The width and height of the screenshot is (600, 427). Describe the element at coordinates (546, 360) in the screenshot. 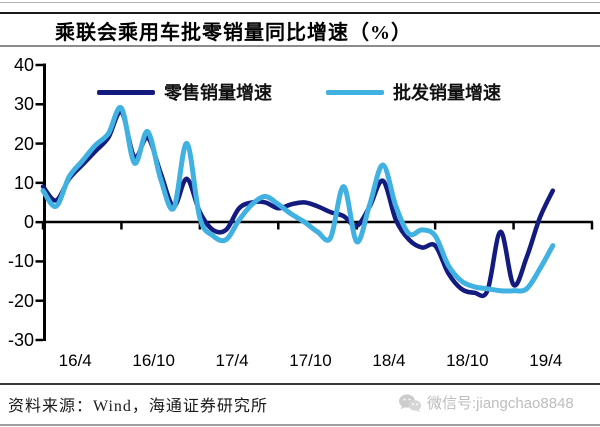

I see `x-tick-label: 19/4` at that location.